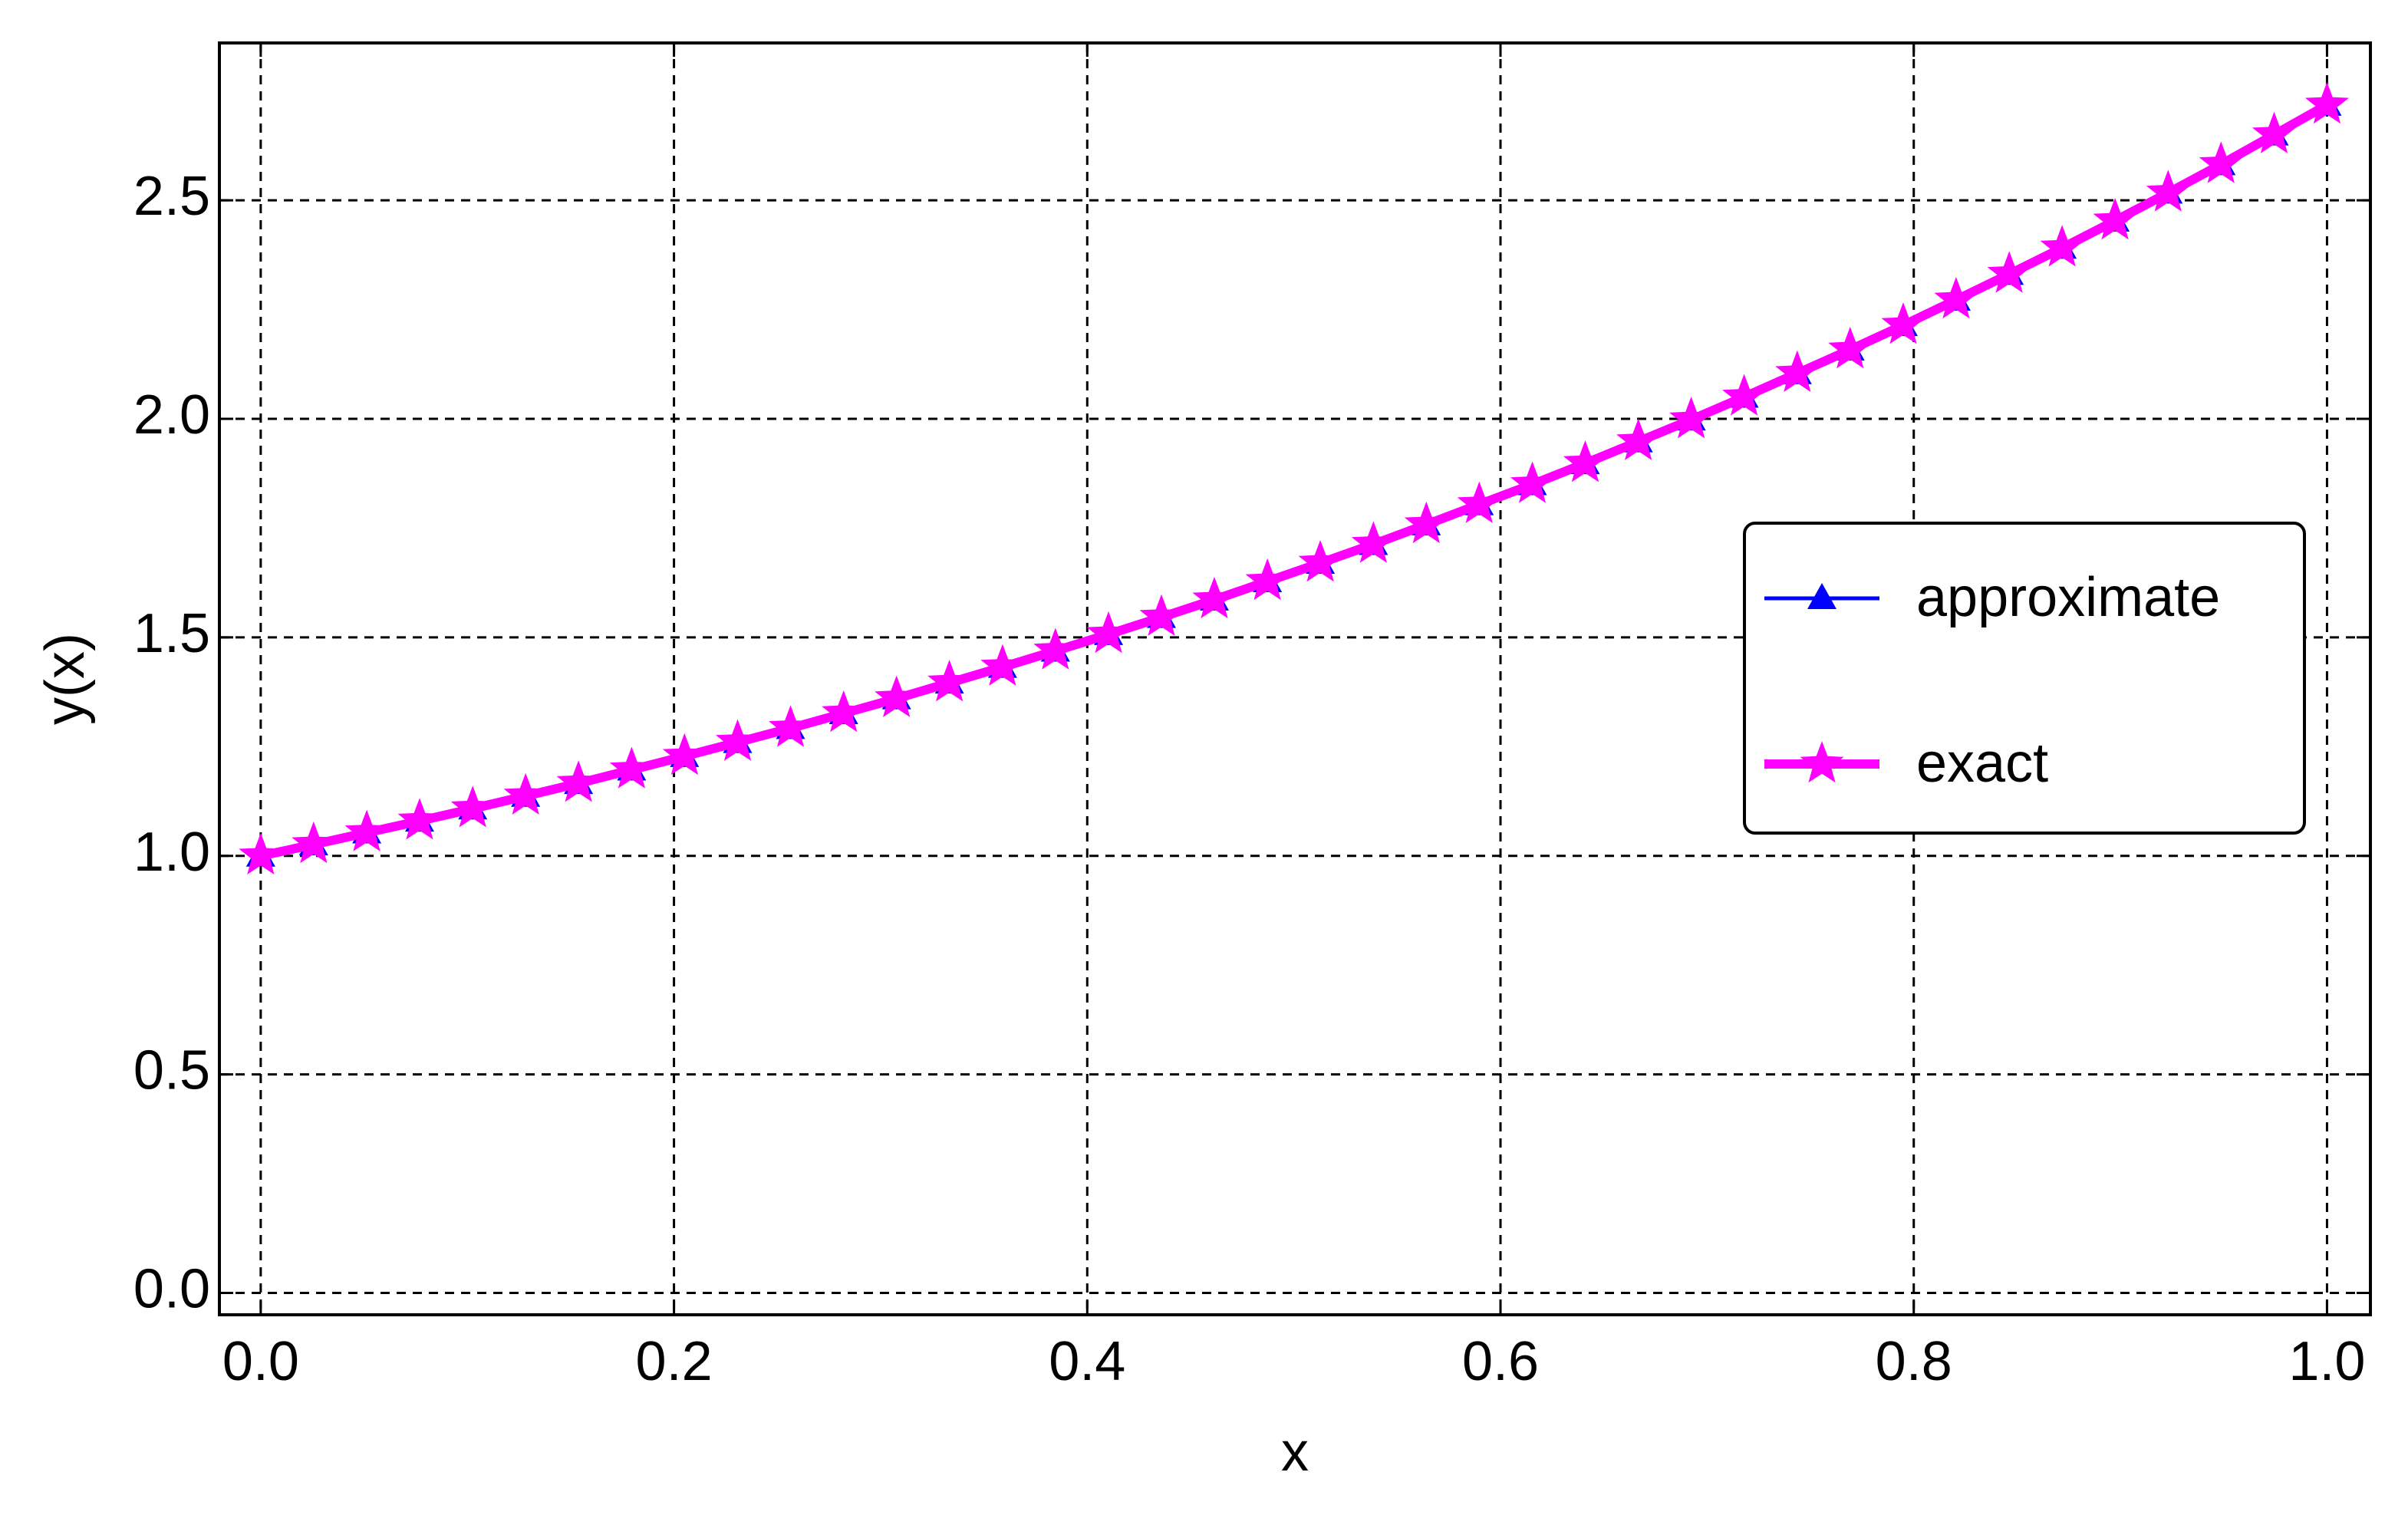 The image size is (2408, 1515). I want to click on legend-label: approximate, so click(2068, 597).